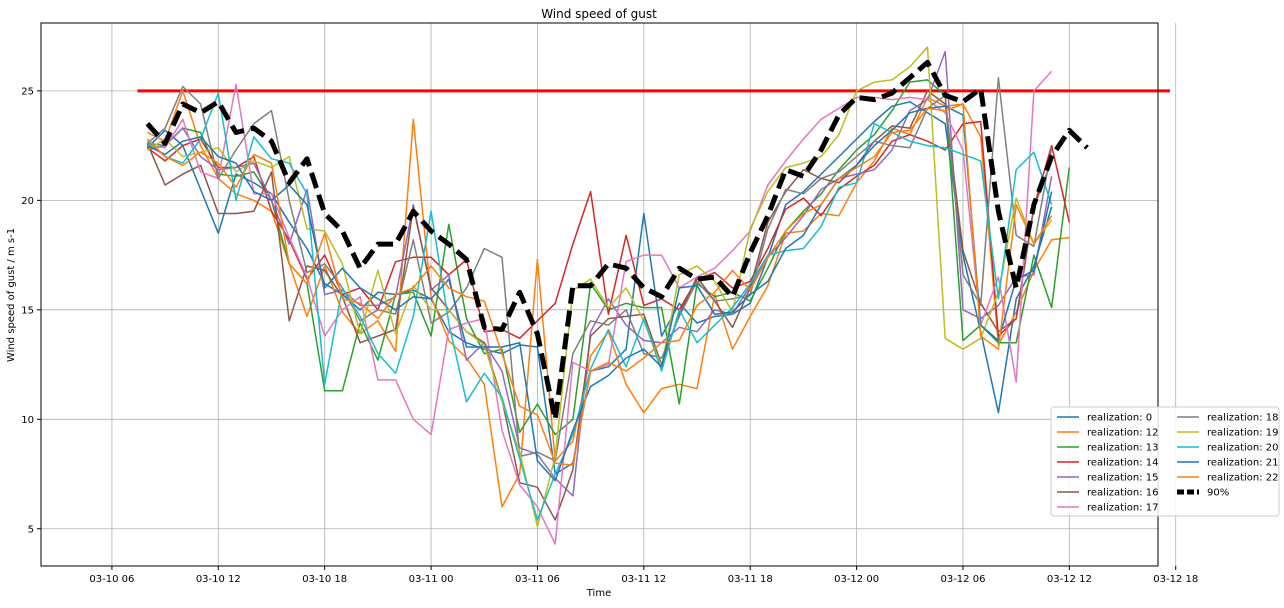 This screenshot has width=1284, height=608. Describe the element at coordinates (218, 579) in the screenshot. I see `x-tick-label: 03-10 12` at that location.